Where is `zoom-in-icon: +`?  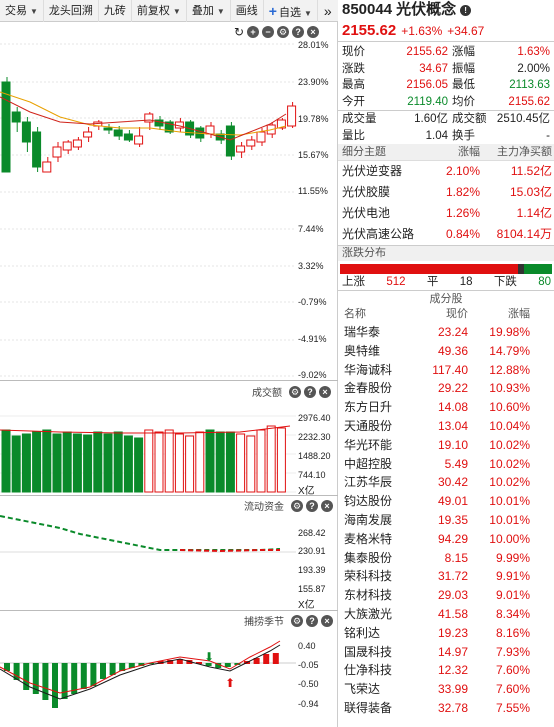 zoom-in-icon: + is located at coordinates (253, 32).